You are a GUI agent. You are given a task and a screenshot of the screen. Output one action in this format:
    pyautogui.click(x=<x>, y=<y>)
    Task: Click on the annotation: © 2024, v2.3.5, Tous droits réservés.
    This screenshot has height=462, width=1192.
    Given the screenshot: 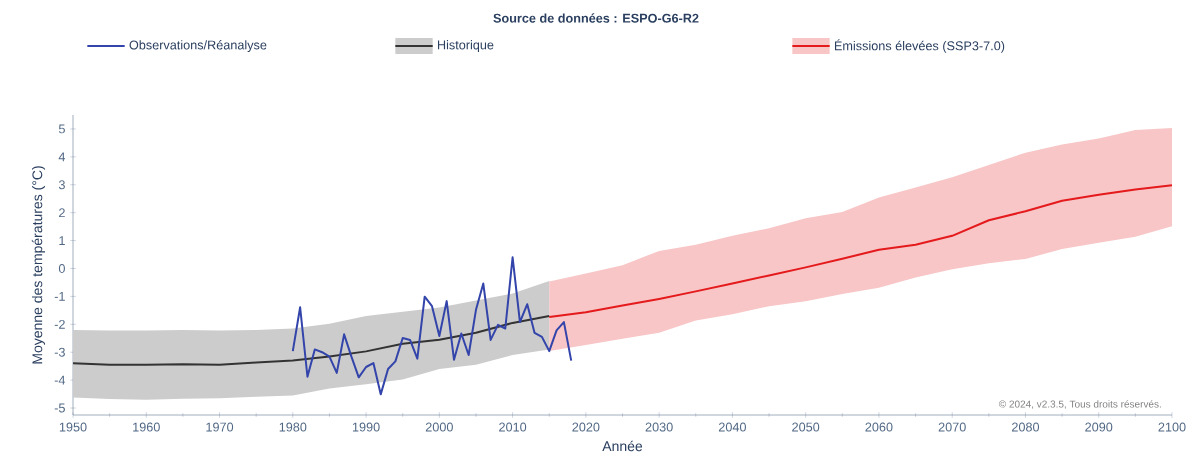 What is the action you would take?
    pyautogui.click(x=1079, y=404)
    